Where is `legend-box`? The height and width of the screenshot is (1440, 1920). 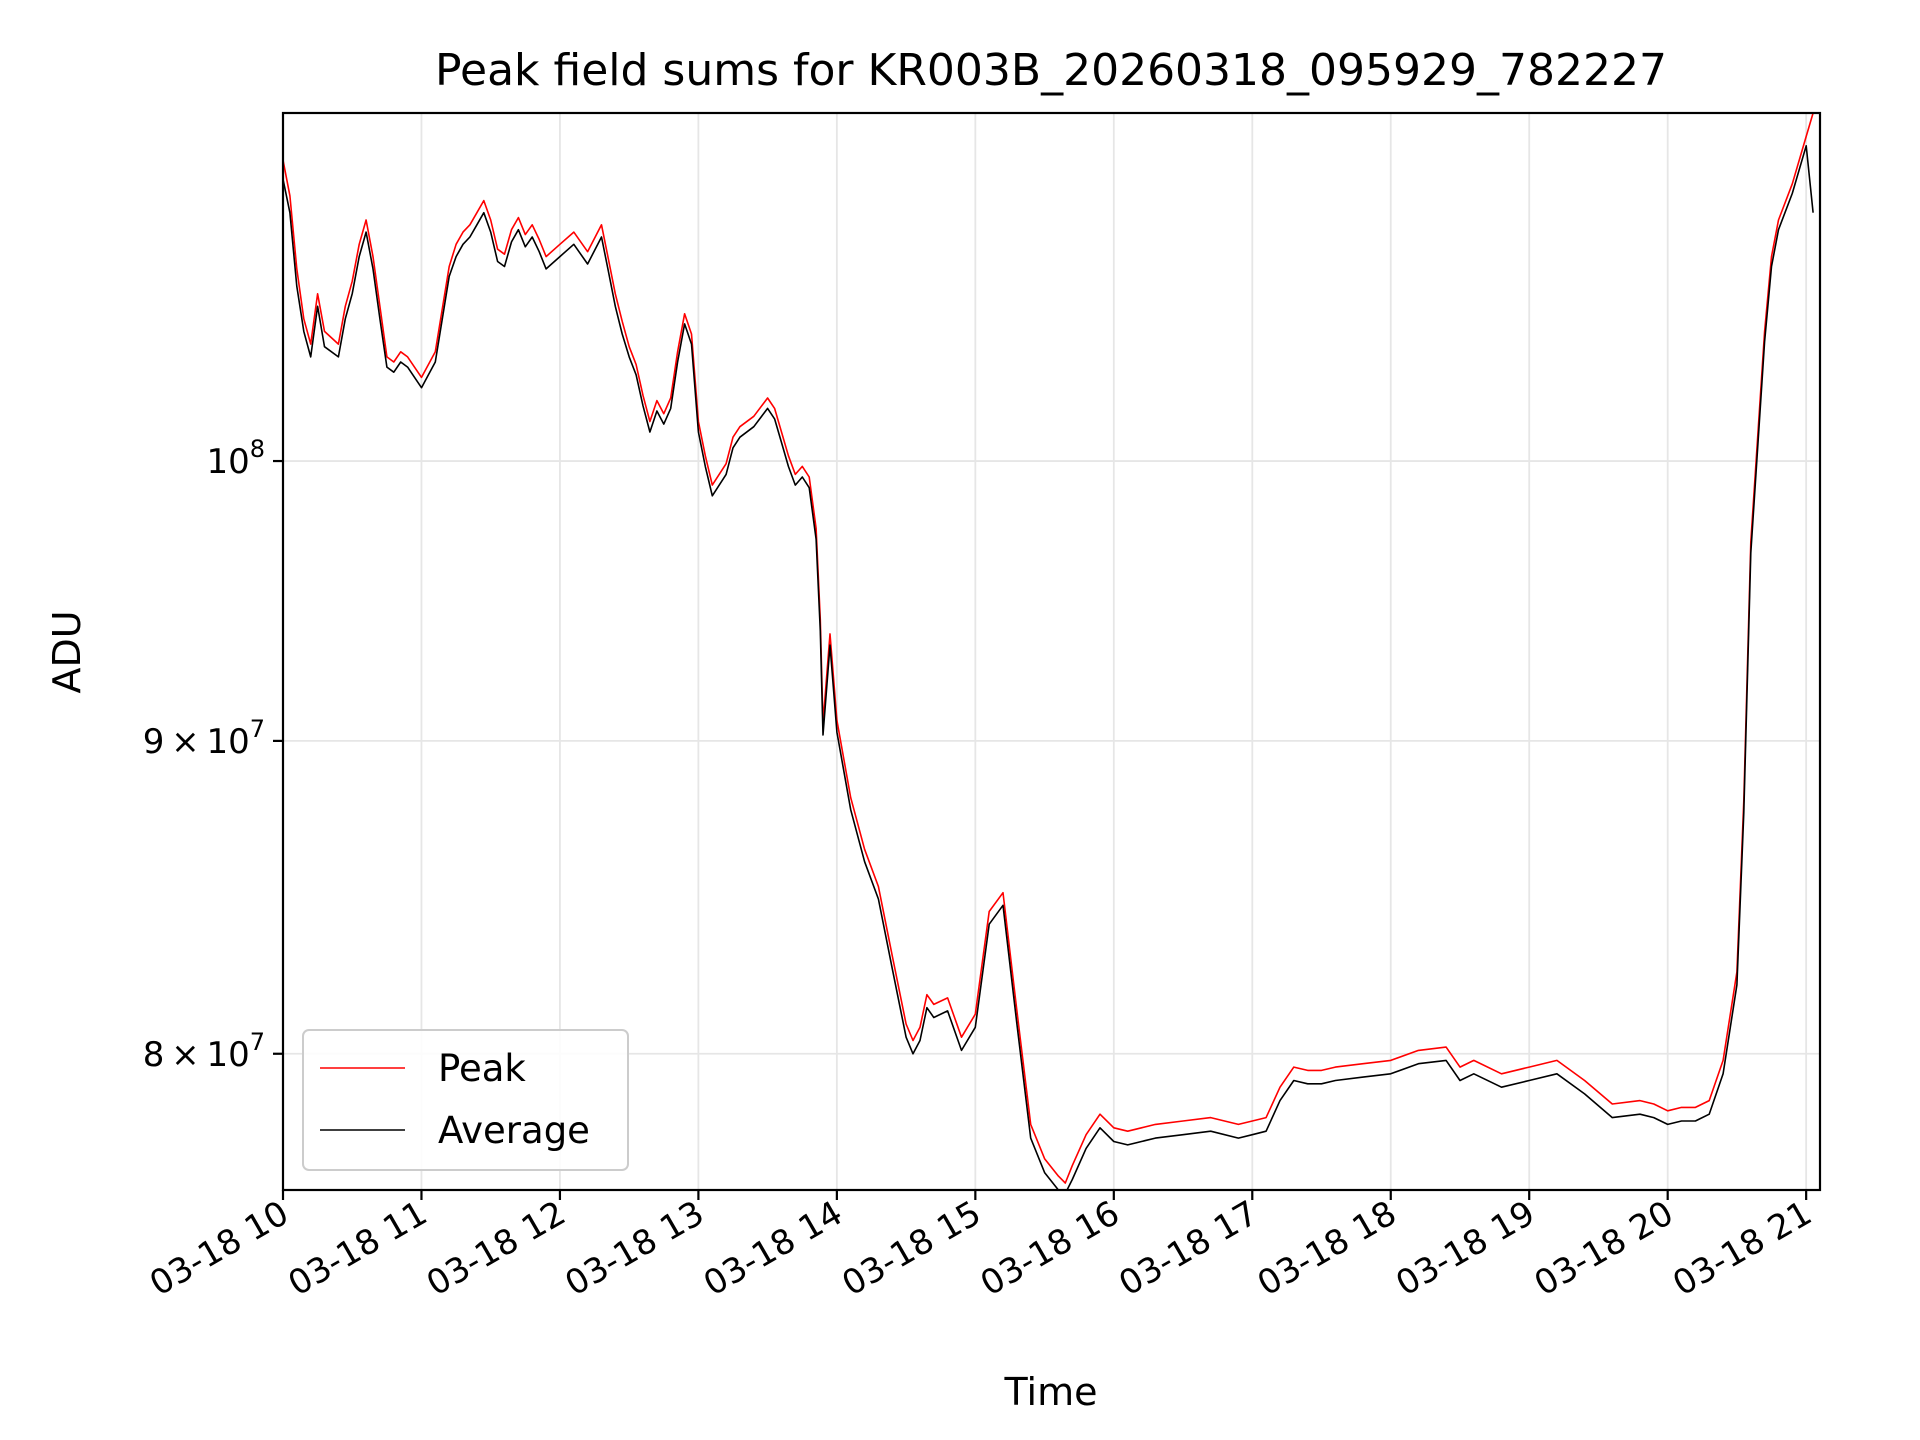 legend-box is located at coordinates (465, 1100).